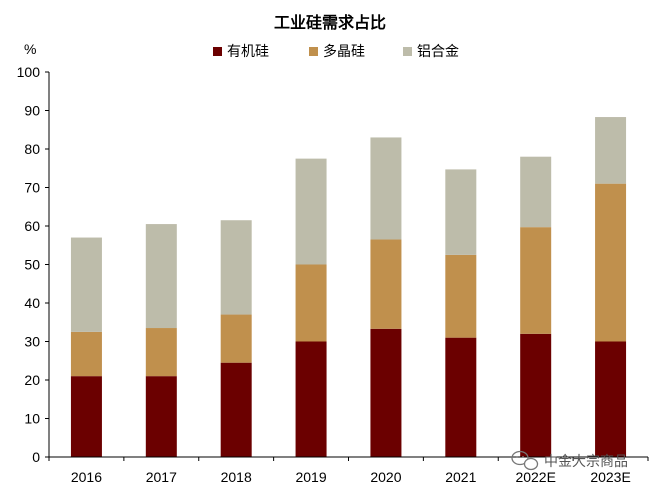  What do you see at coordinates (330, 22) in the screenshot?
I see `chart-title: 工业硅需求占比` at bounding box center [330, 22].